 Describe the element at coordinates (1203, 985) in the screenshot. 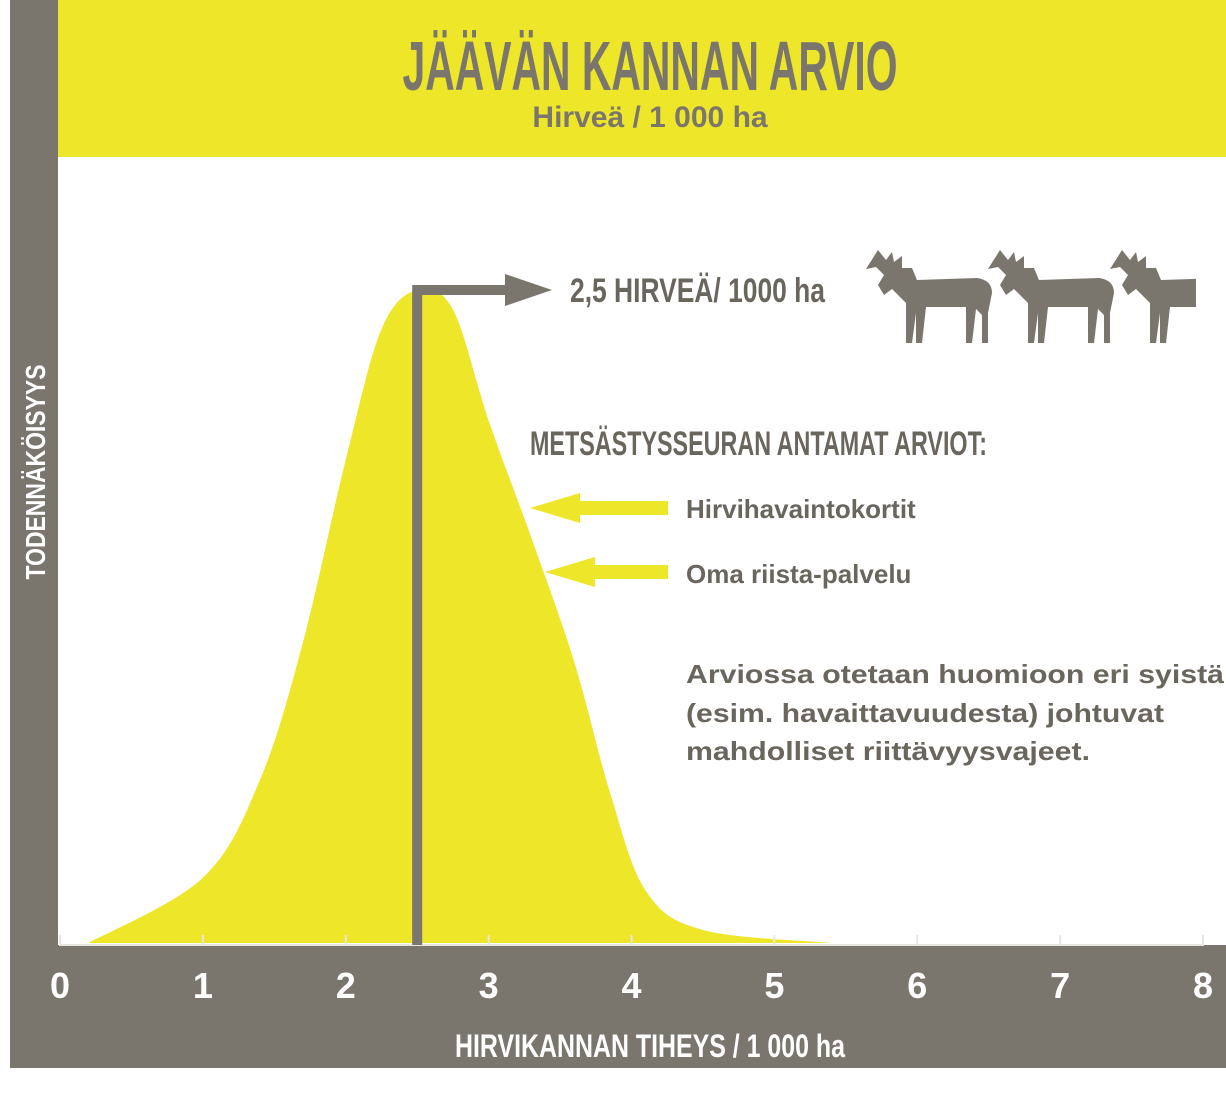

I see `x-tick-label: 8` at that location.